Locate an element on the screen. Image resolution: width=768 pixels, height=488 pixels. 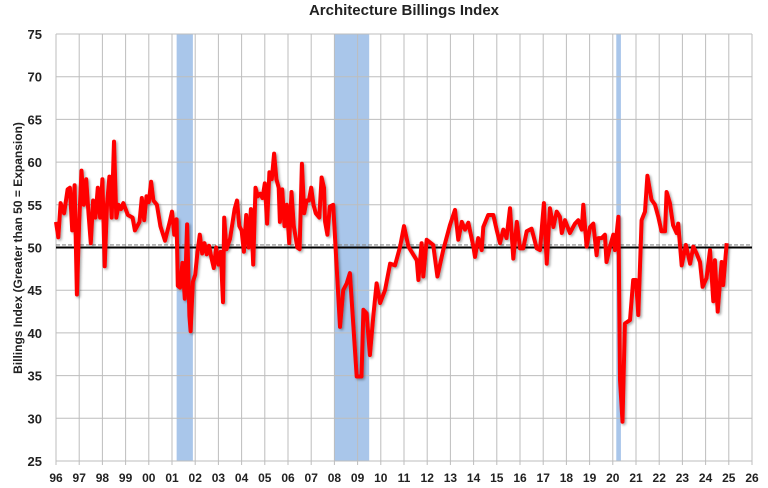
x-tick-label: 03 is located at coordinates (219, 477).